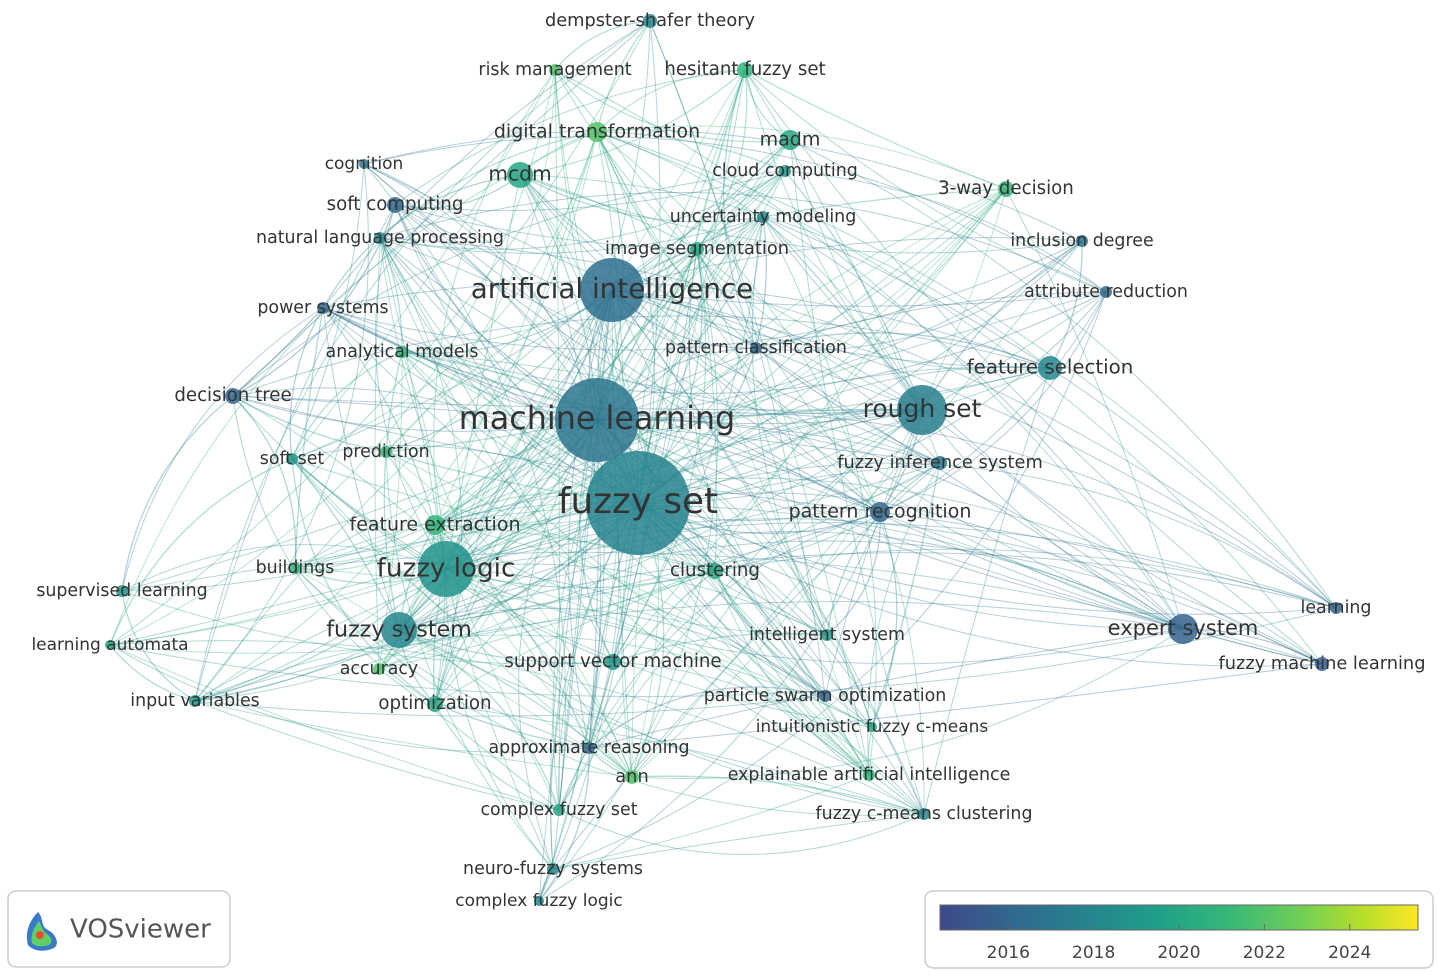 The image size is (1443, 975). I want to click on node-label: complex fuzzy set, so click(558, 810).